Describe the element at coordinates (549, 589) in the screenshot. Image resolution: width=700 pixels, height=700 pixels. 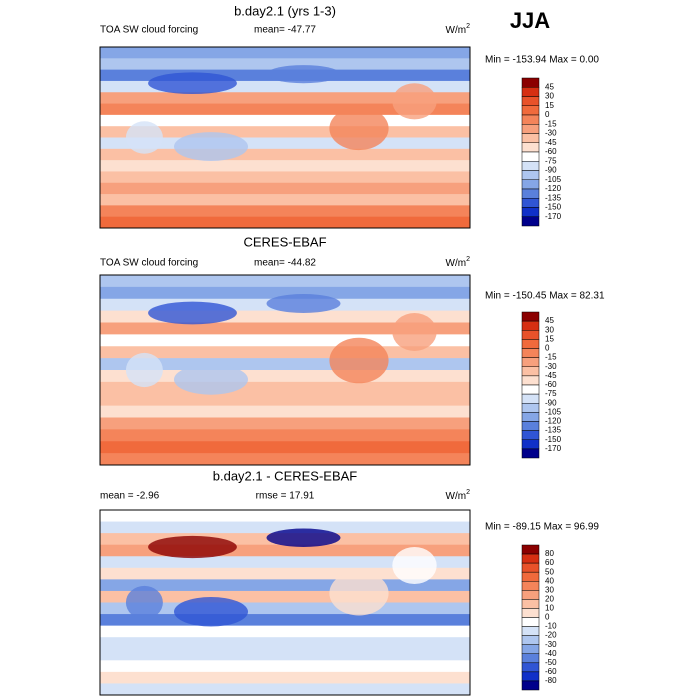
I see `colorbar-label: 30` at that location.